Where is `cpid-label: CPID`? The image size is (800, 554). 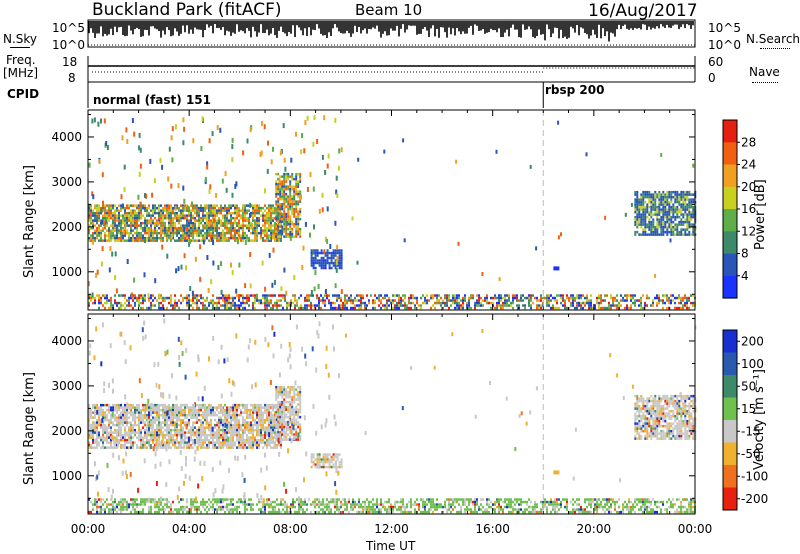
cpid-label: CPID is located at coordinates (23, 94).